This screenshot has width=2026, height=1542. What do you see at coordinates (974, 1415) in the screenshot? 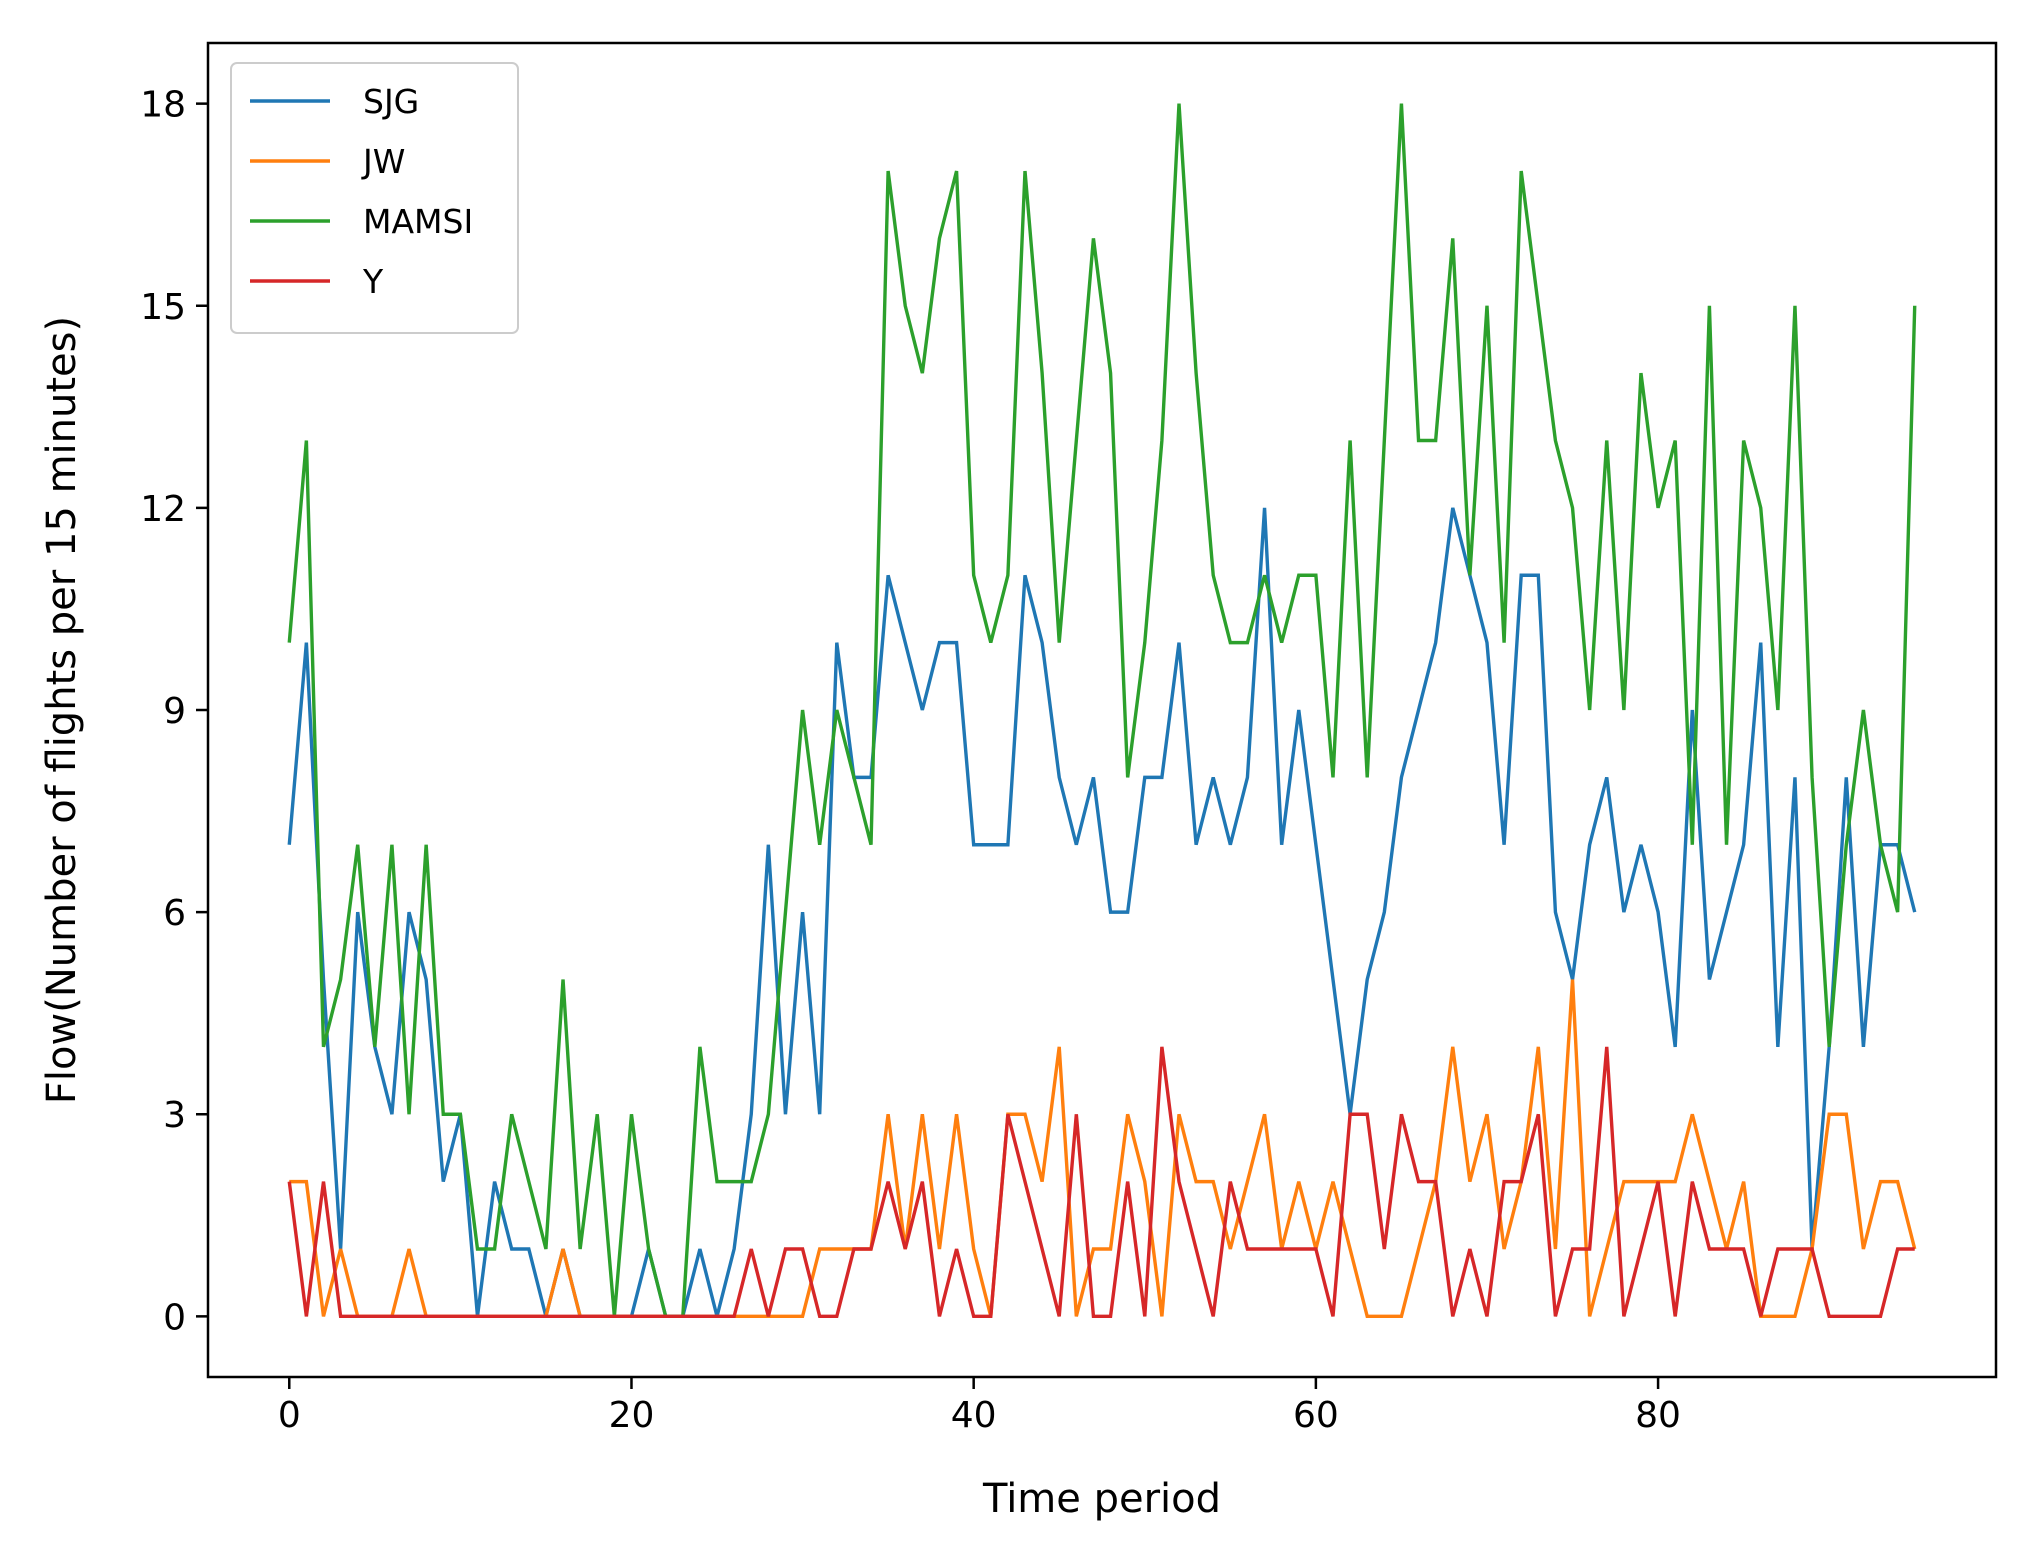
I see `x-tick-label: 40` at bounding box center [974, 1415].